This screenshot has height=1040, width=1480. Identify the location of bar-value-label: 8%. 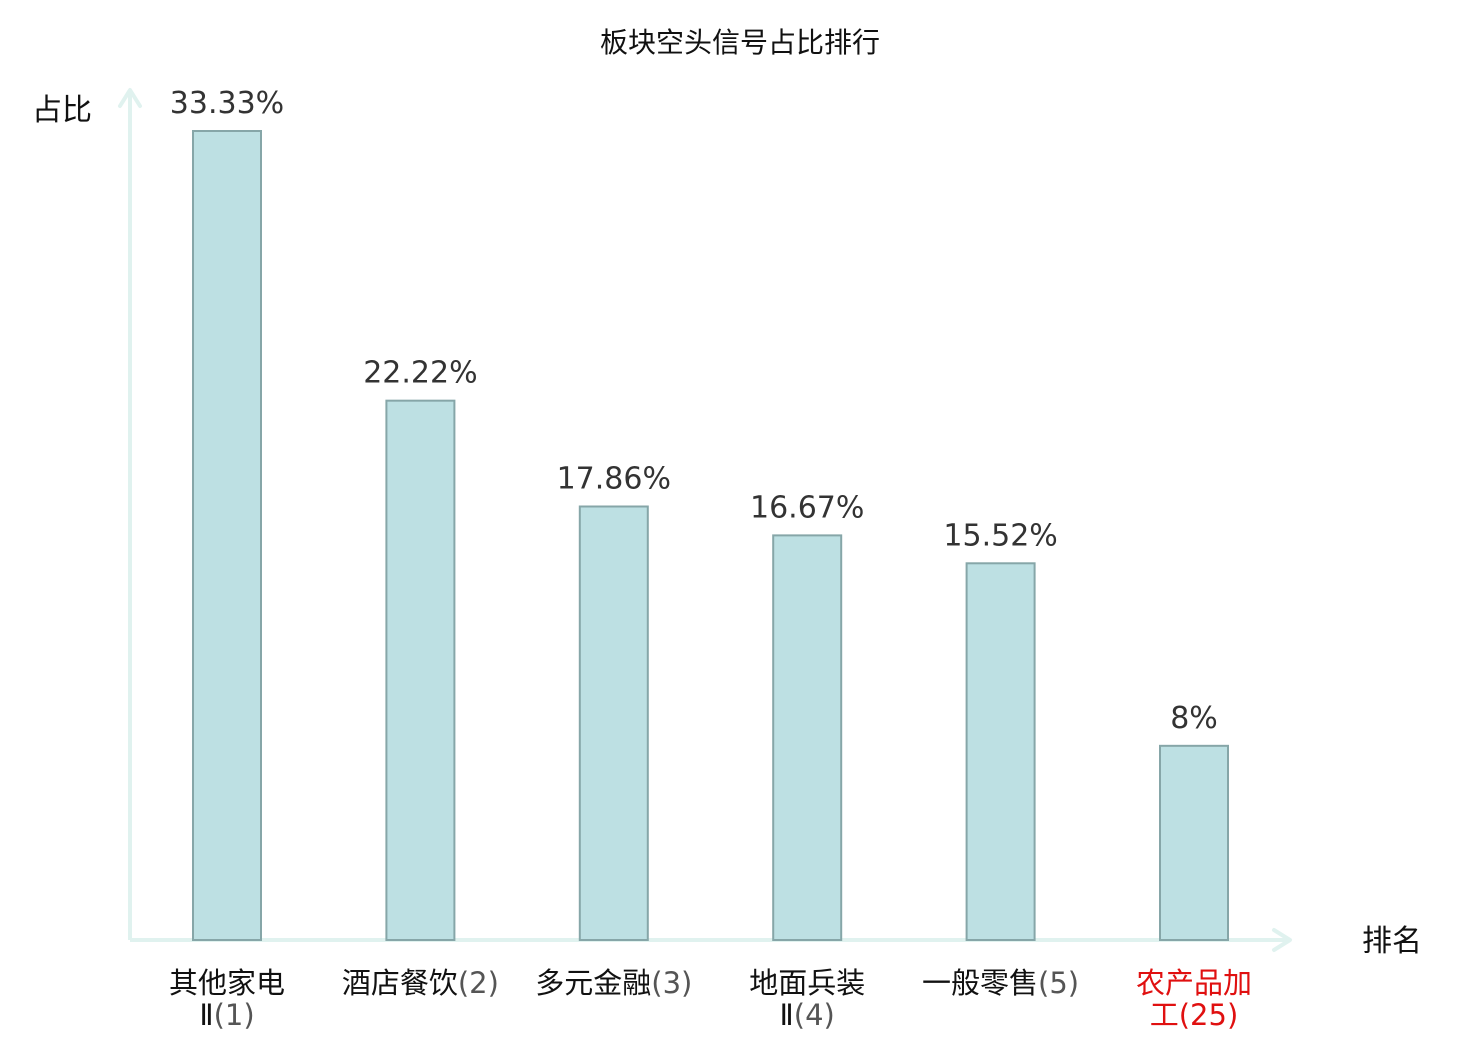
(1194, 718).